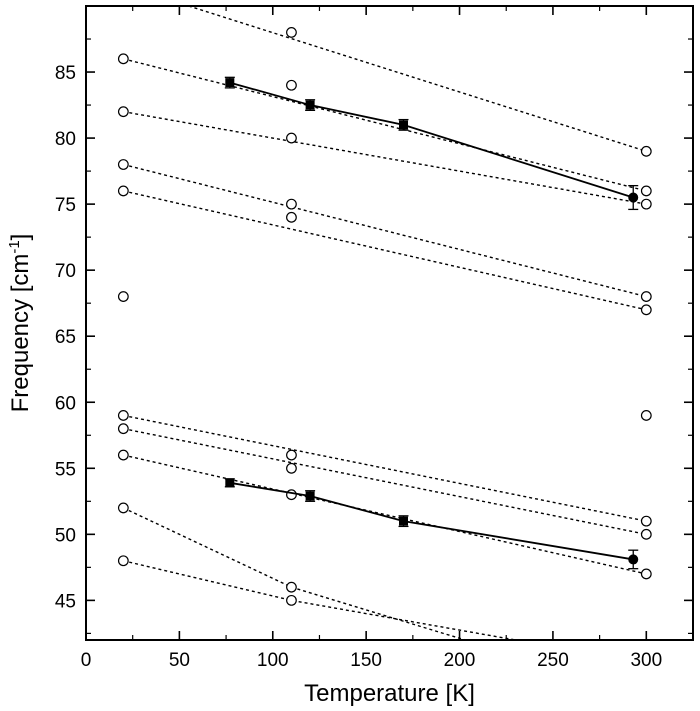 This screenshot has width=700, height=711. I want to click on y-tick-label: 55, so click(65, 469).